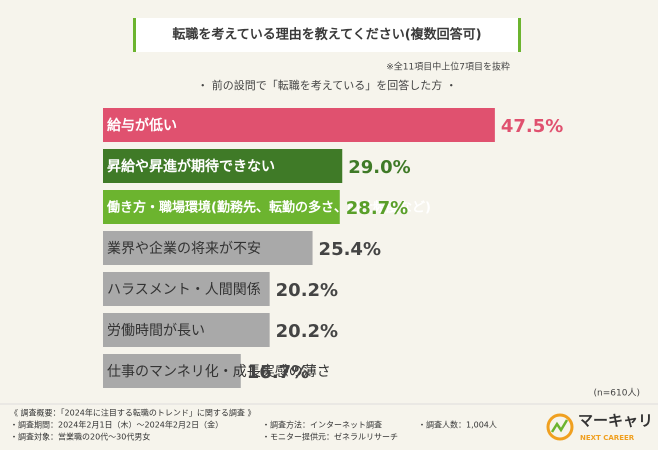  What do you see at coordinates (322, 425) in the screenshot?
I see `footer-item: ・調査方法：インターネット調査` at bounding box center [322, 425].